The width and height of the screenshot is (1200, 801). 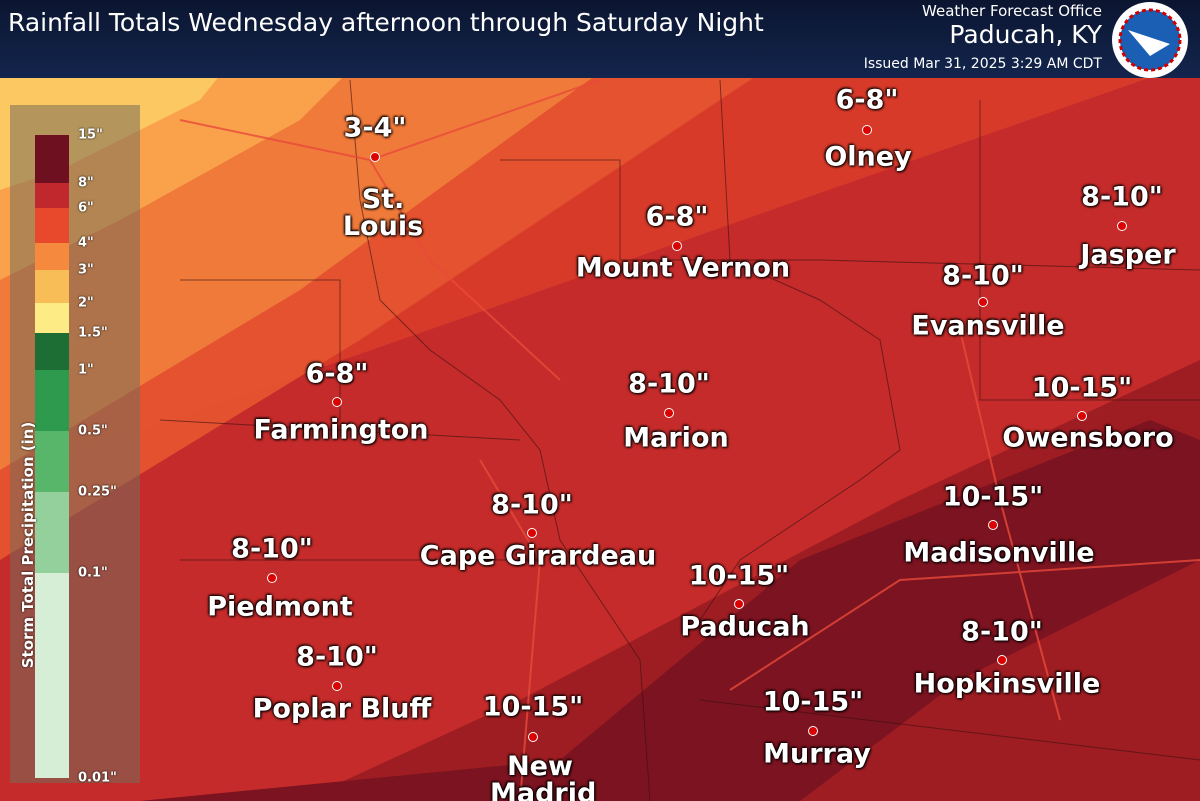 I want to click on city-name: Hopkinsville, so click(x=1007, y=684).